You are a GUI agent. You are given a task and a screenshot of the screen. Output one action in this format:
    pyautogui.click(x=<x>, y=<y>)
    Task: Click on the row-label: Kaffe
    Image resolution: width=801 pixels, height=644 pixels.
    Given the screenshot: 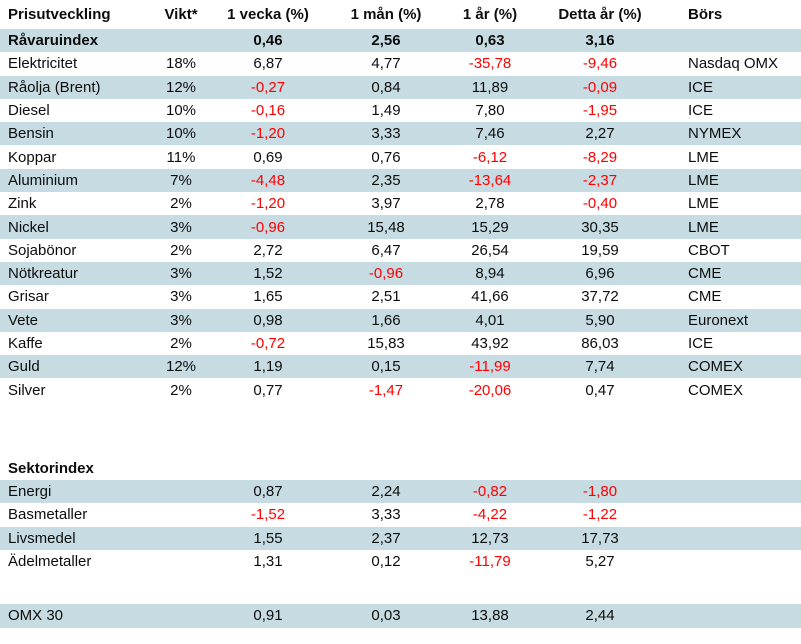 What is the action you would take?
    pyautogui.click(x=25, y=343)
    